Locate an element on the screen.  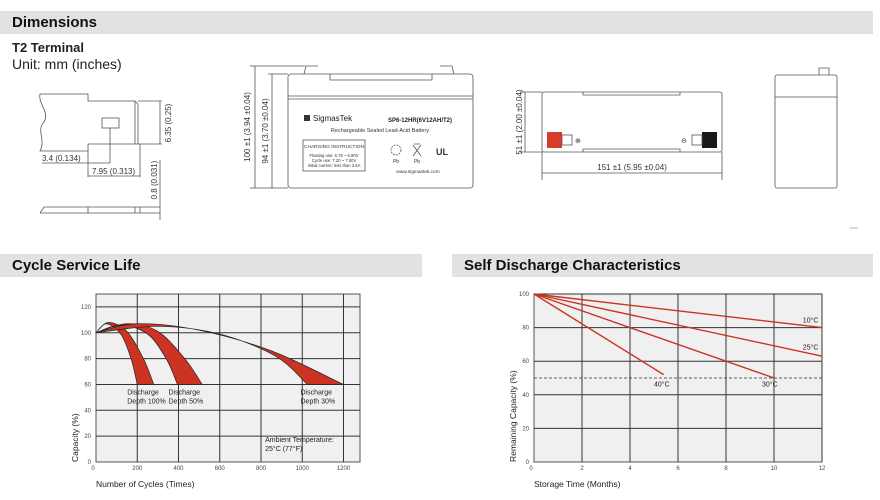
x-tick-label: 600 is located at coordinates (220, 469).